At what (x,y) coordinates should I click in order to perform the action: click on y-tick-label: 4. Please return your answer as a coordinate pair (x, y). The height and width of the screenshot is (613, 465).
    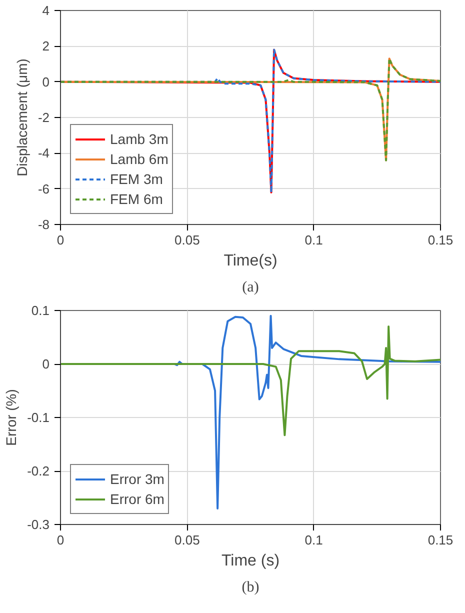
    Looking at the image, I should click on (46, 10).